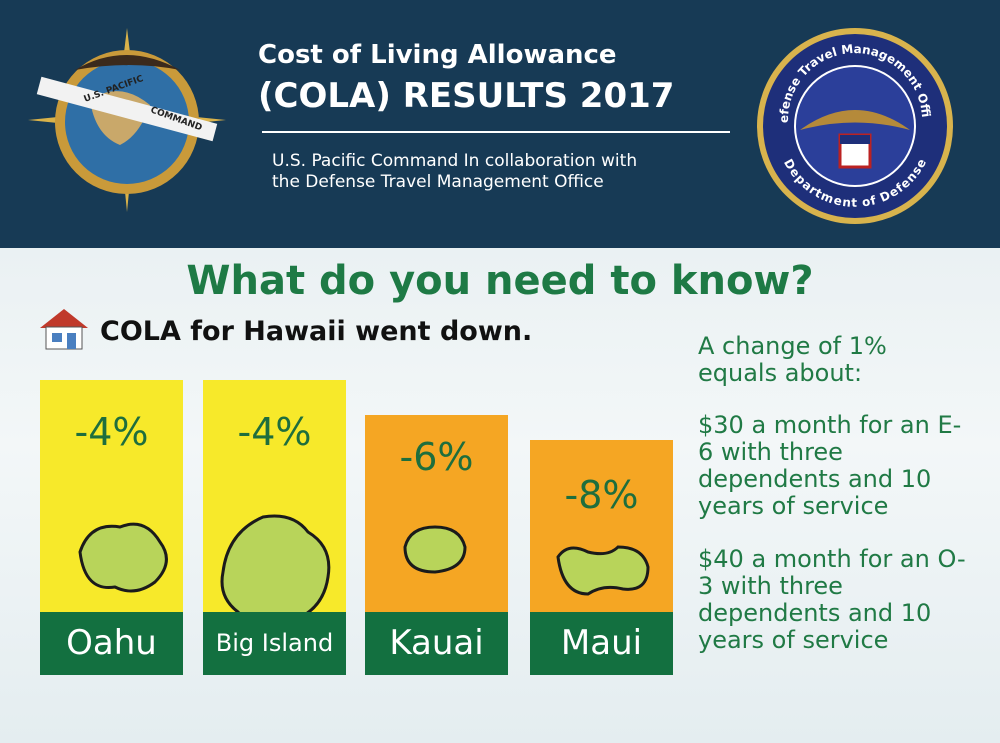  I want to click on note: A change of 1% equals about:, so click(792, 359).